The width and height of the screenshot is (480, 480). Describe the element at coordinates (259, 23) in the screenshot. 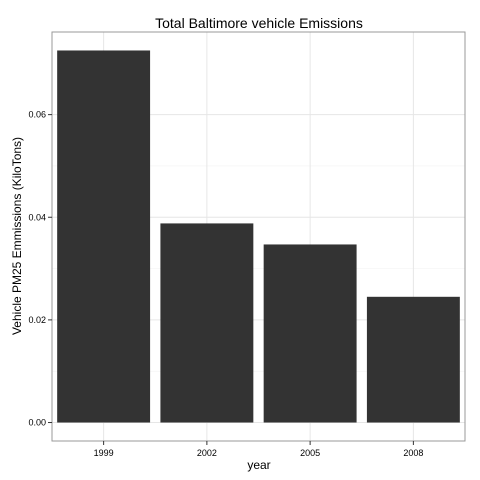

I see `chart-title: Total Baltimore vehicle Emissions` at that location.